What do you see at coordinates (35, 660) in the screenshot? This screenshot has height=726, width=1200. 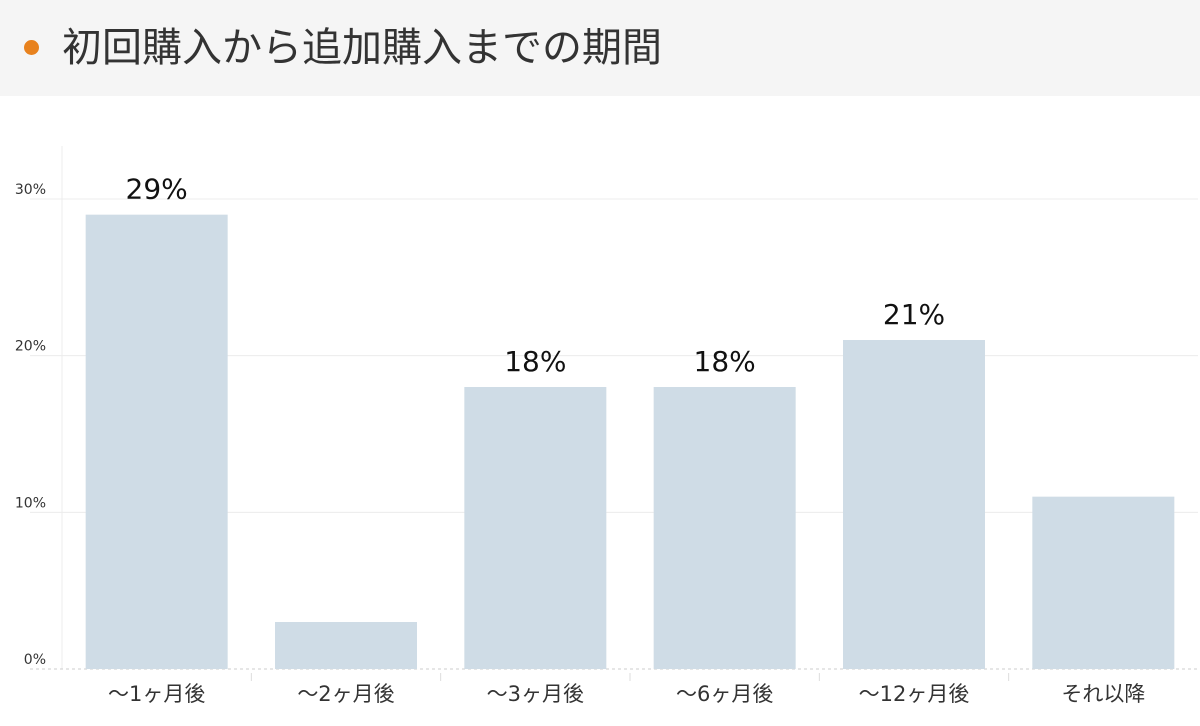 I see `y-tick-label: 0%` at bounding box center [35, 660].